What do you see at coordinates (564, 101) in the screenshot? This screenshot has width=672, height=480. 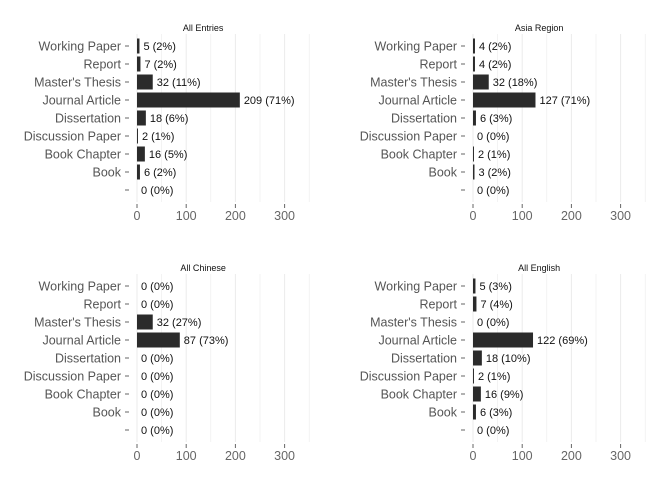 I see `data-label: 127 (71%)` at bounding box center [564, 101].